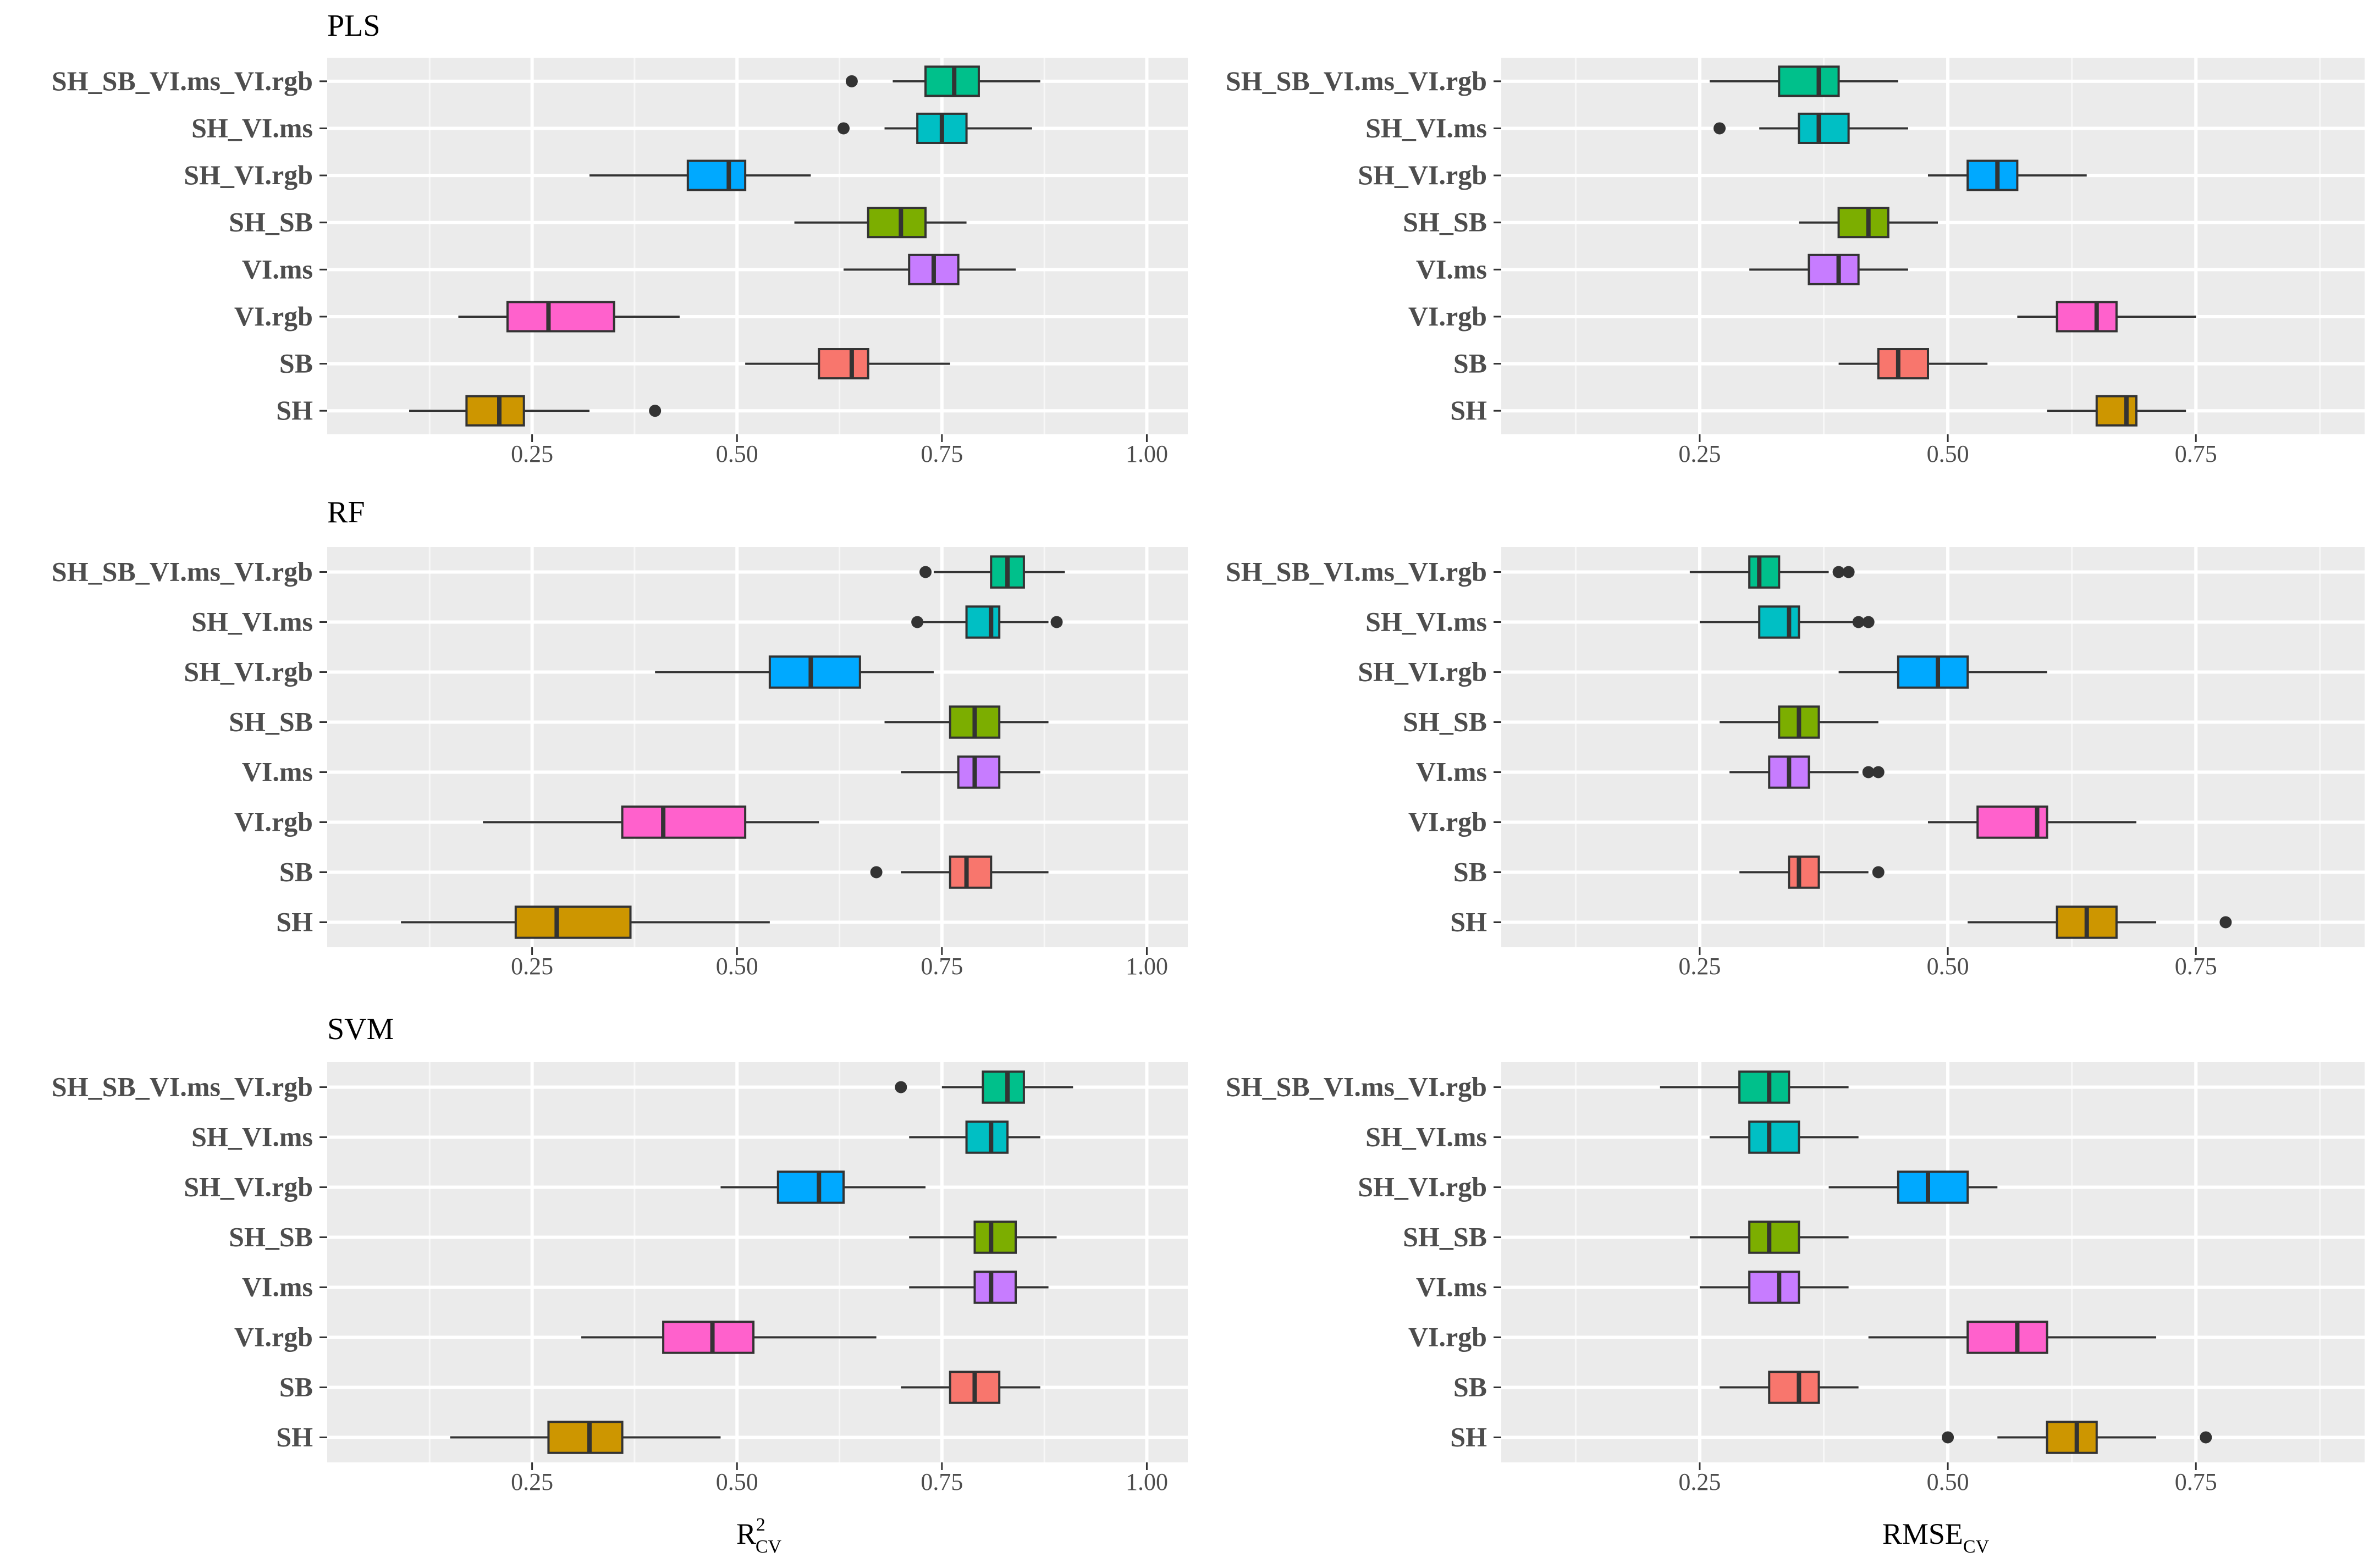 The width and height of the screenshot is (2380, 1563). What do you see at coordinates (1922, 1534) in the screenshot?
I see `x-axis-title-main: RMSE` at bounding box center [1922, 1534].